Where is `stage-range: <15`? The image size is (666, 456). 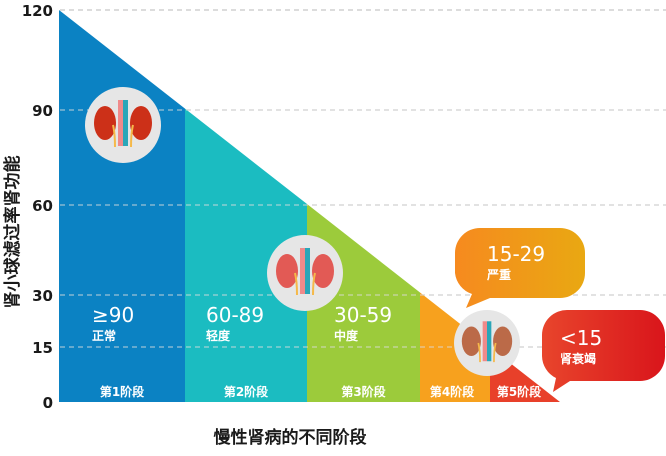
stage-range: <15 is located at coordinates (581, 338).